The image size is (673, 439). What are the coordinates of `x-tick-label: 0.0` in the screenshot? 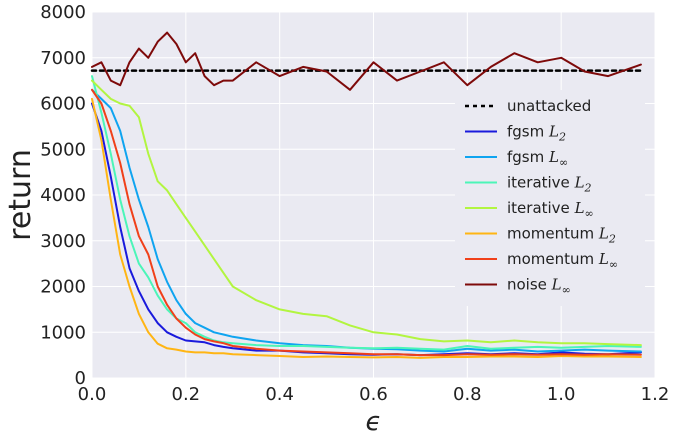 It's located at (92, 394).